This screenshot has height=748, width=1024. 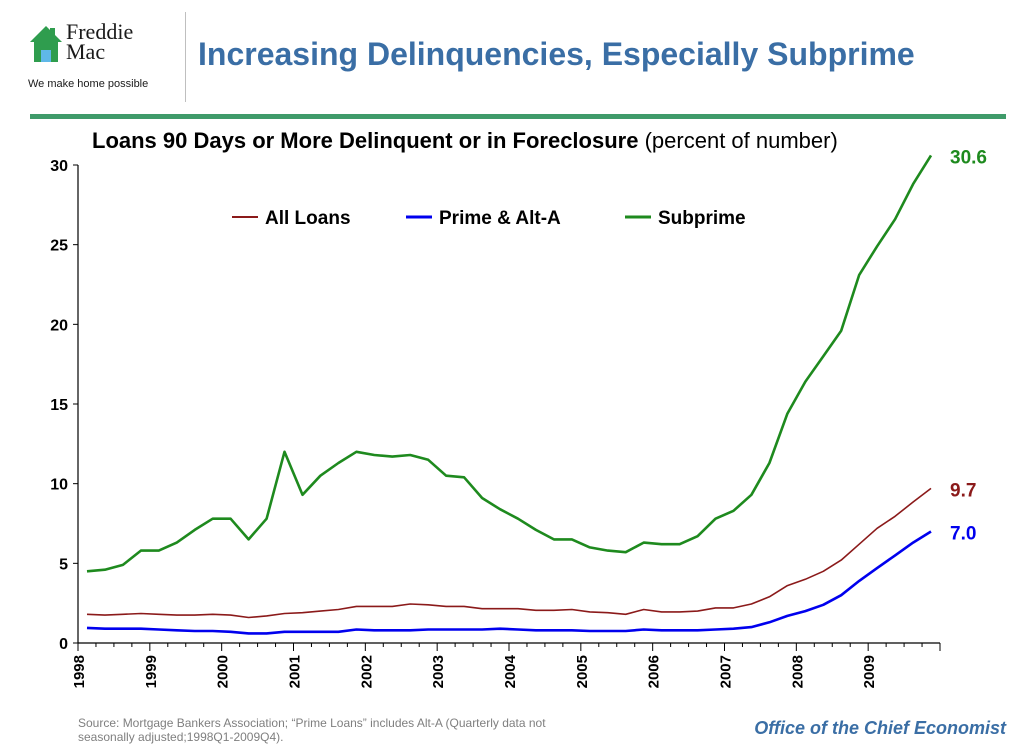 What do you see at coordinates (741, 140) in the screenshot?
I see `chart-subtitle: (percent of number)` at bounding box center [741, 140].